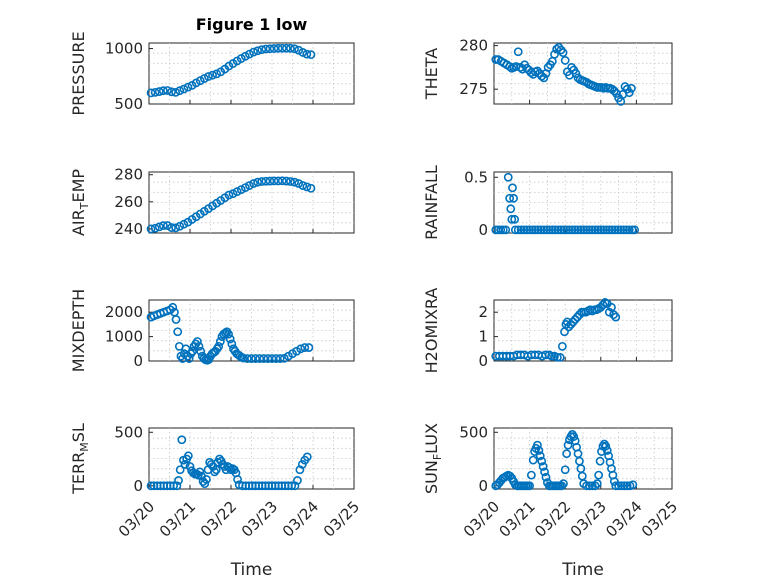  I want to click on x-tick-label: 03/21, so click(516, 518).